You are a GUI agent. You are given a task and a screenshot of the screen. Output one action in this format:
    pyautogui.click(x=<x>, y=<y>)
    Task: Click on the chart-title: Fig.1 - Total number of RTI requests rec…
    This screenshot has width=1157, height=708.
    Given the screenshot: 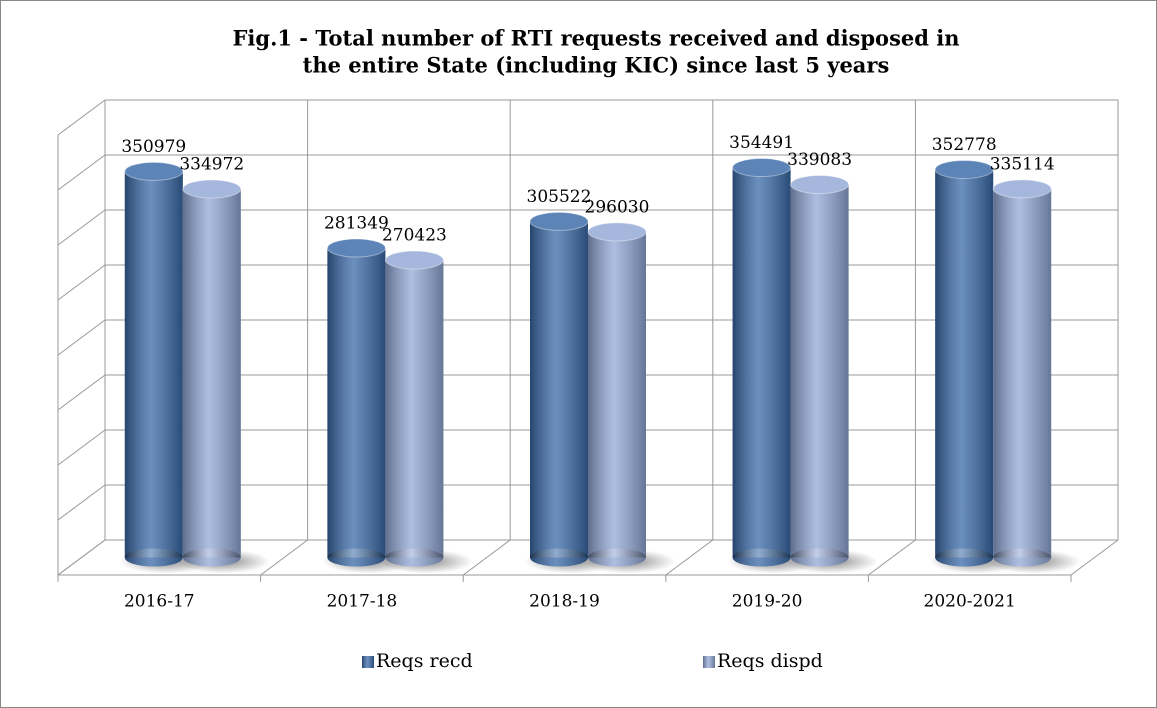 What is the action you would take?
    pyautogui.click(x=596, y=38)
    